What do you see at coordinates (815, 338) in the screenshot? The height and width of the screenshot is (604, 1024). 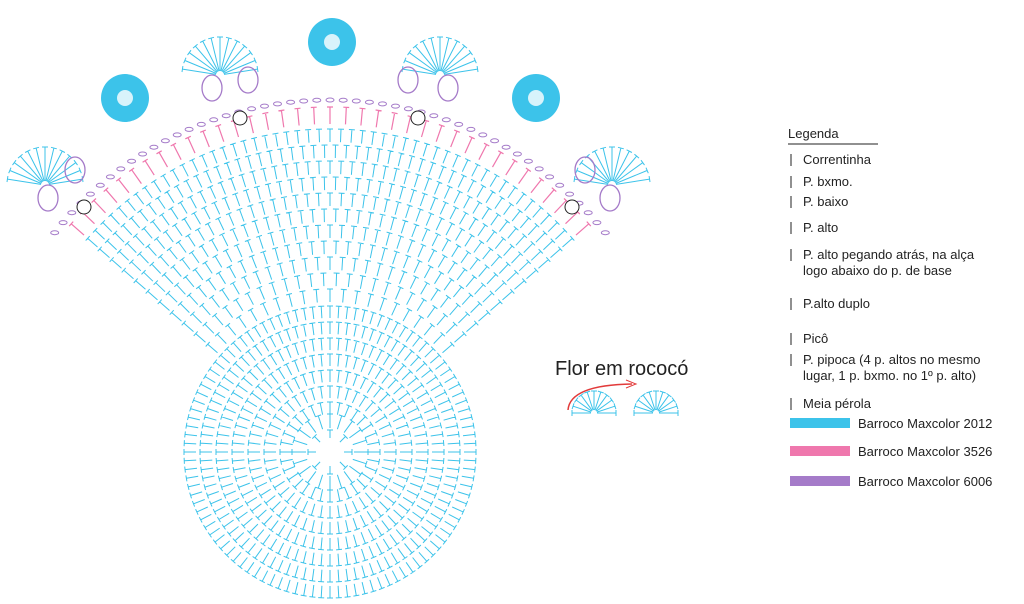 I see `legend-label: Picô` at bounding box center [815, 338].